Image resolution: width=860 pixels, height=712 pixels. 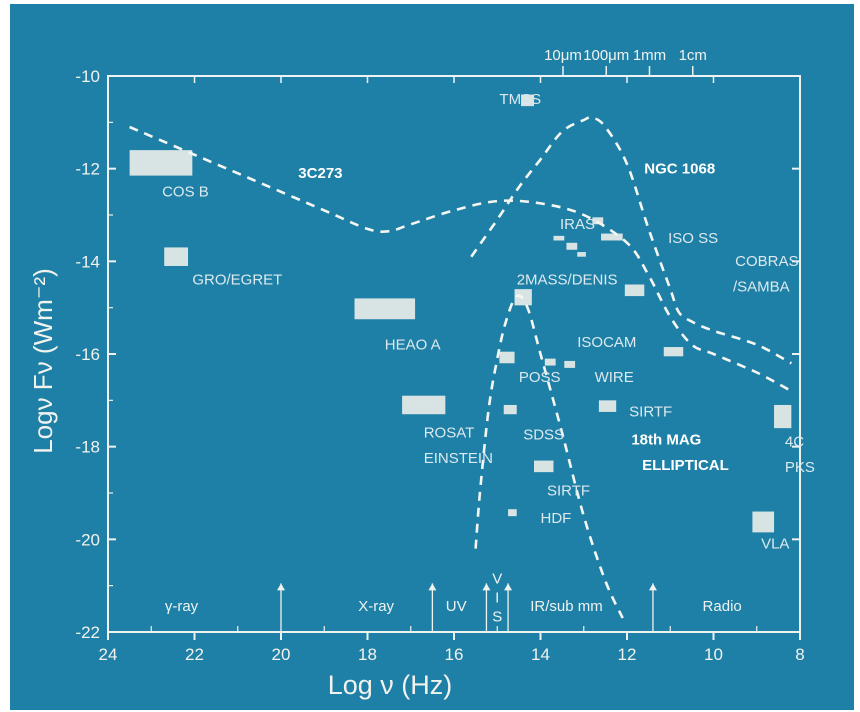 I want to click on x-tick-label: 10, so click(x=713, y=654).